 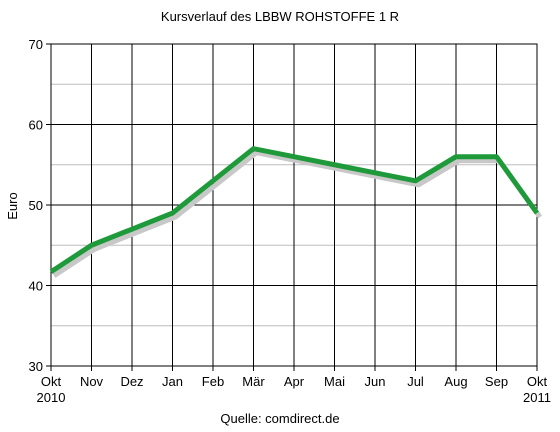 I want to click on y-axis-label: Euro, so click(x=12, y=205).